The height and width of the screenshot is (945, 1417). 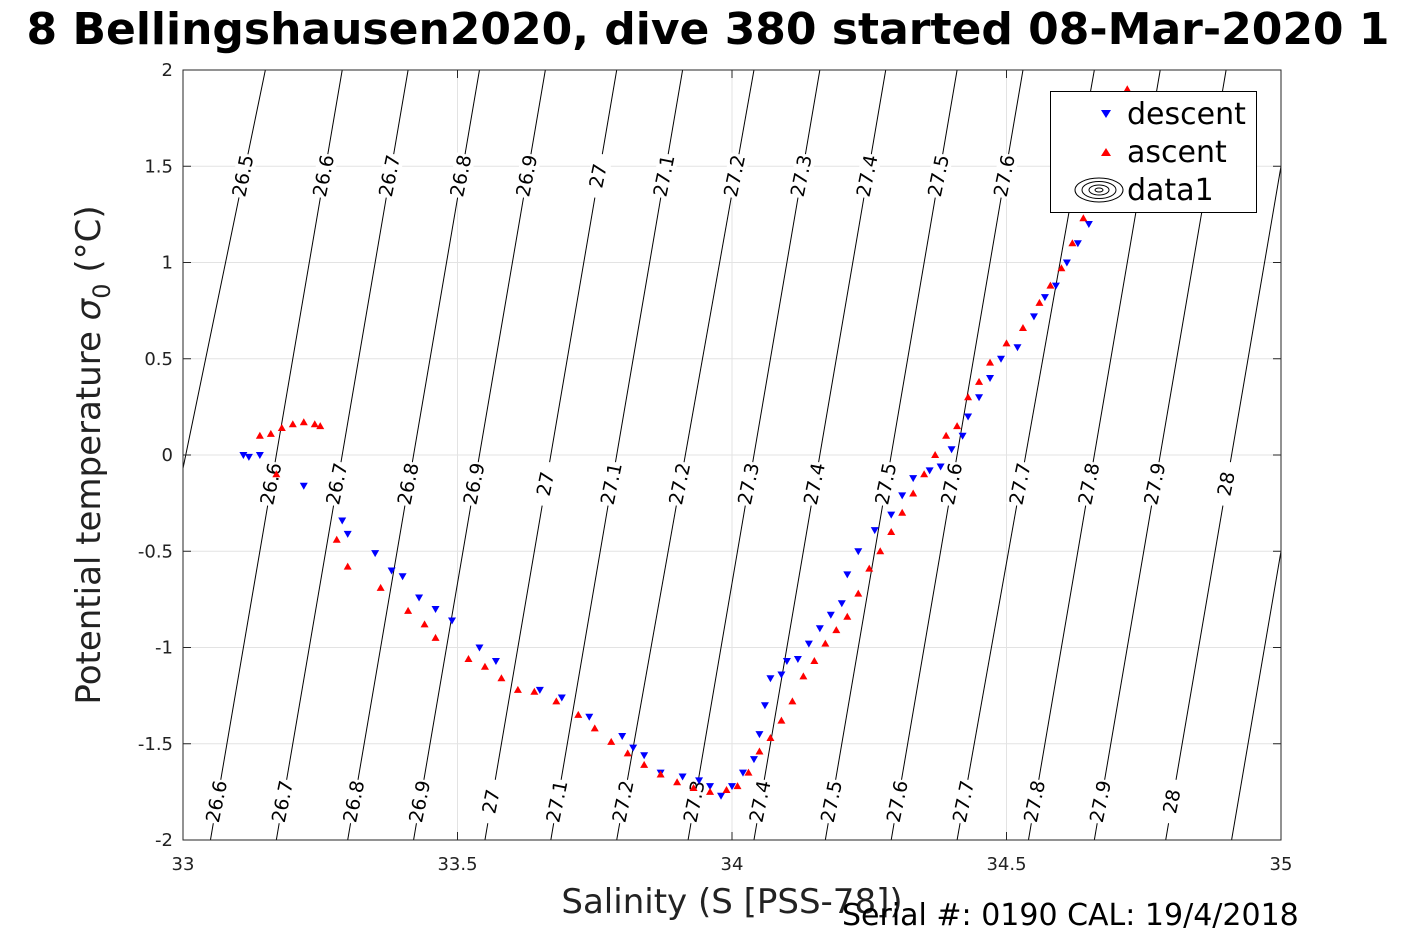 I want to click on x-tick-label: 34.5, so click(x=1006, y=864).